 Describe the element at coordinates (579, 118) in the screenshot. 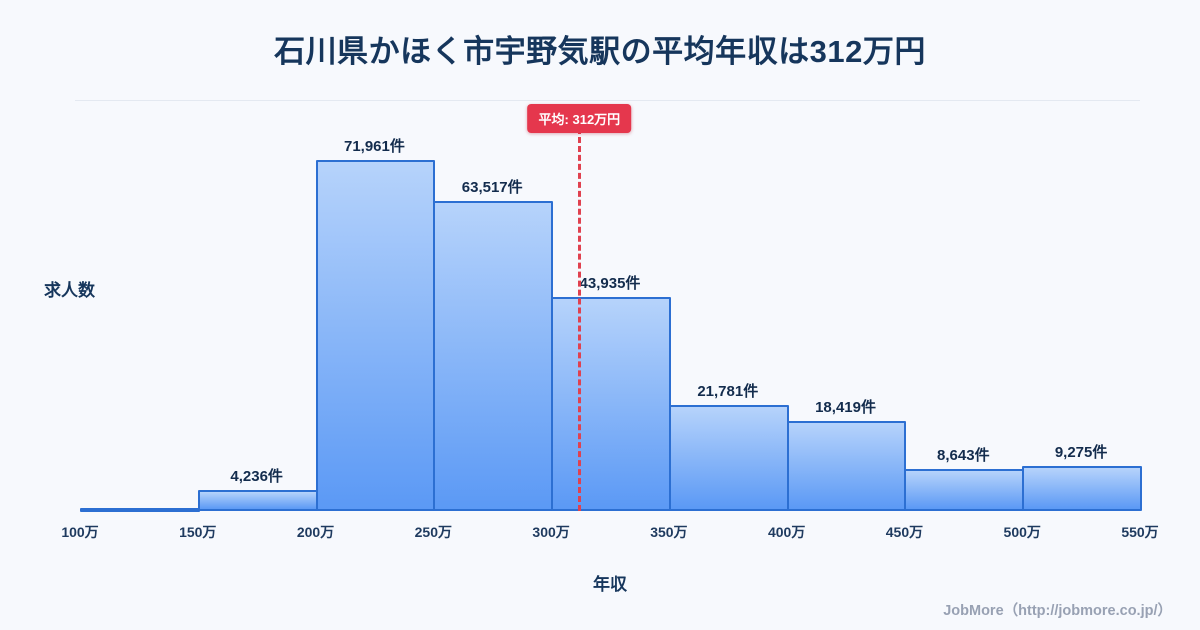

I see `average-badge: 平均: 312万円` at that location.